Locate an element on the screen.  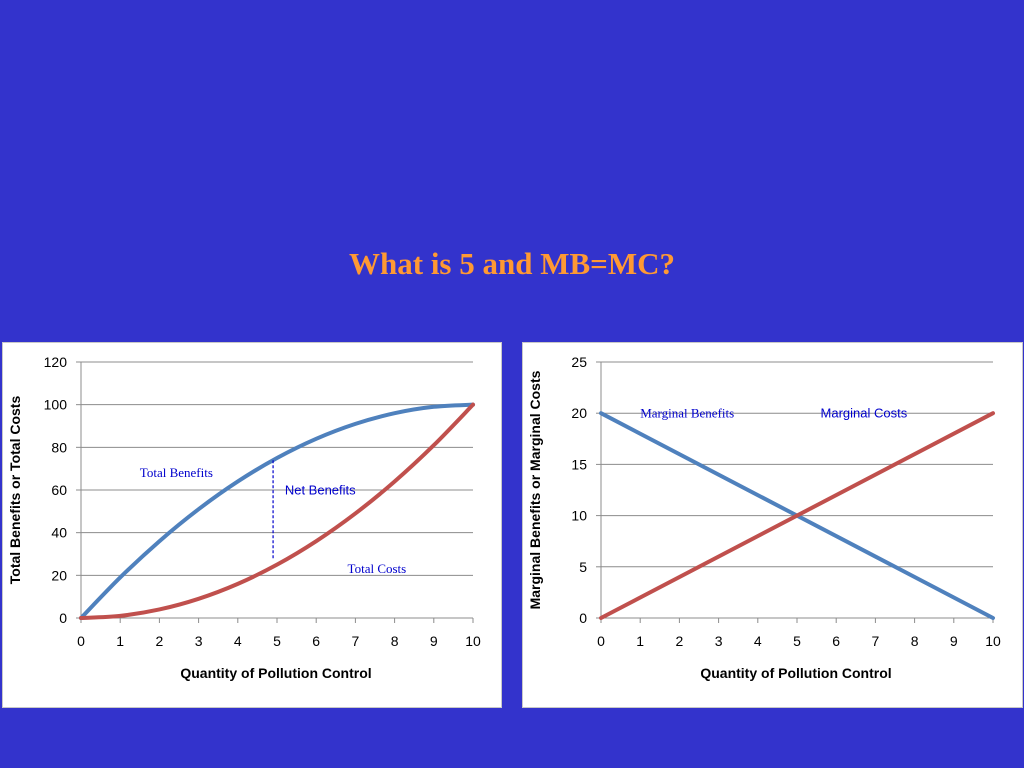
total-costs-line is located at coordinates (277, 511).